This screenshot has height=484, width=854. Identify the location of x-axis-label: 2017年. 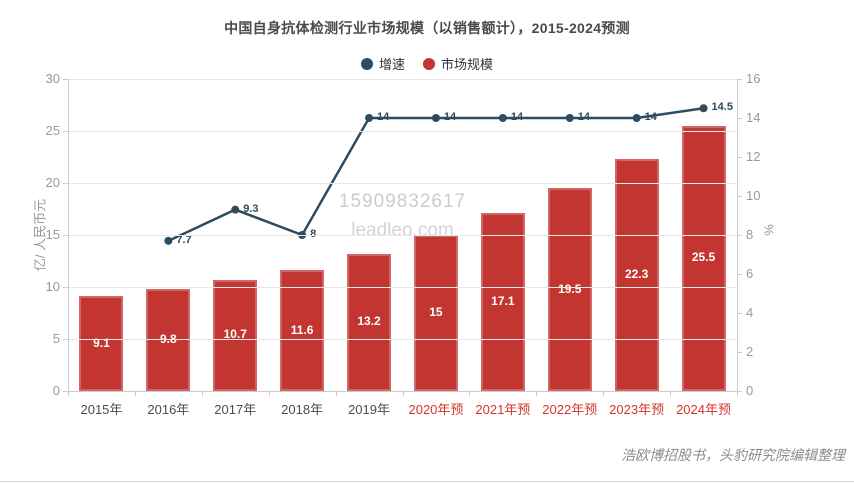
(235, 409).